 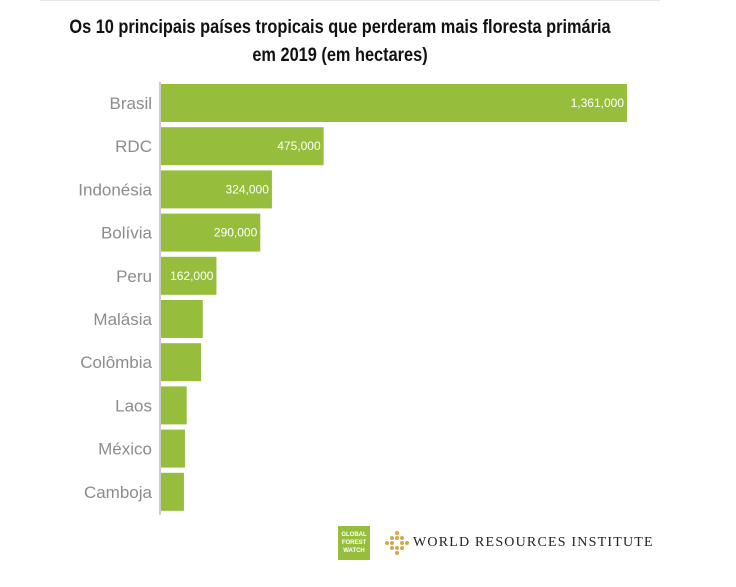 I want to click on data-label: 324,000, so click(x=248, y=189).